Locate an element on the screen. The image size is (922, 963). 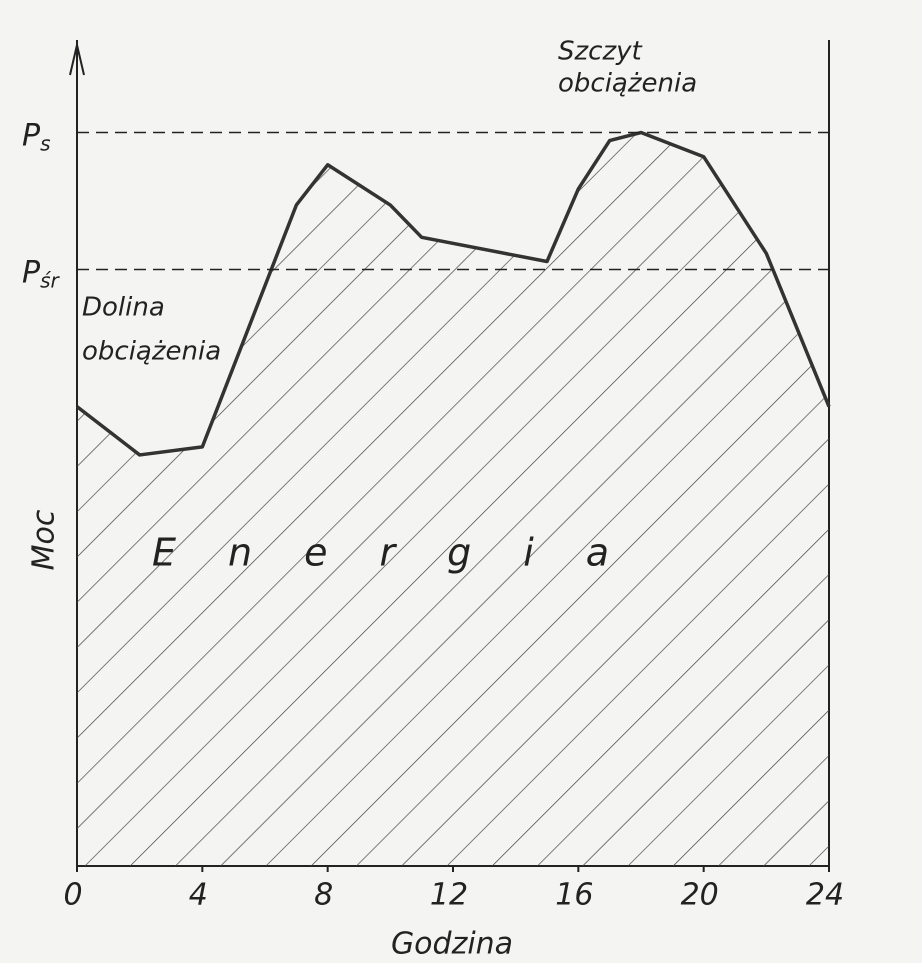
reference-label: Ps is located at coordinates (36, 136).